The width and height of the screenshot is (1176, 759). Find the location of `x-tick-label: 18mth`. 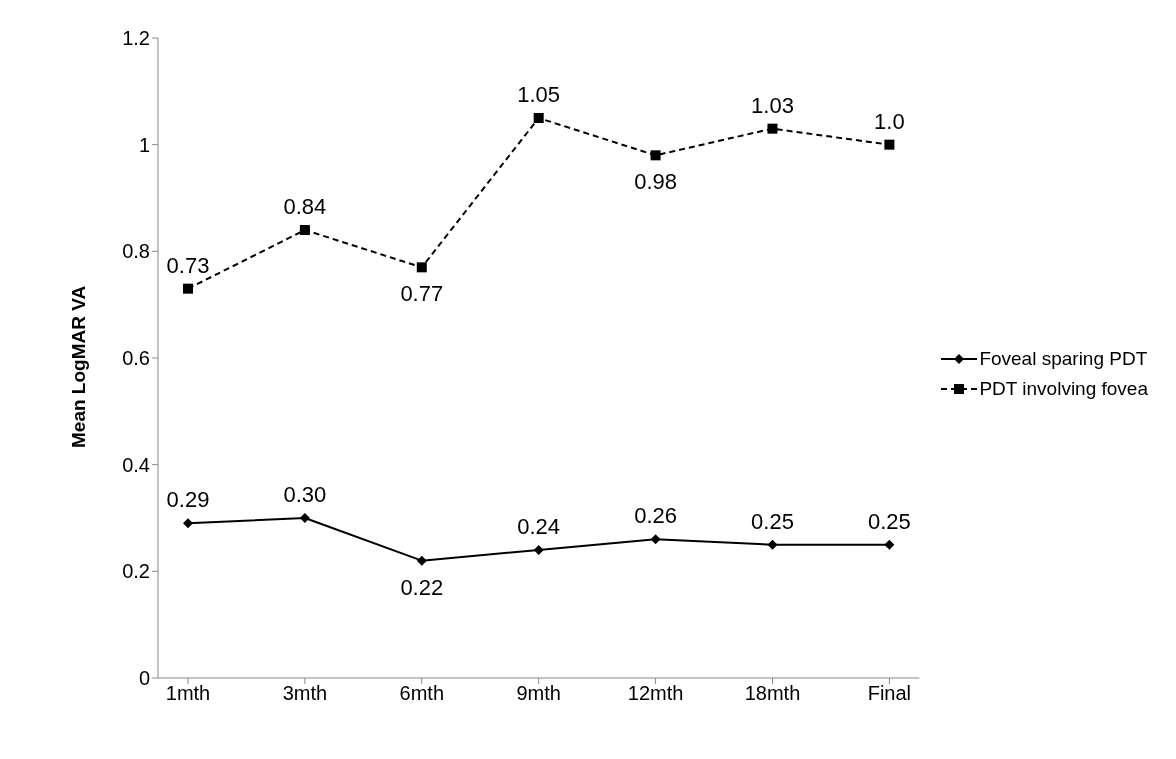

x-tick-label: 18mth is located at coordinates (772, 693).